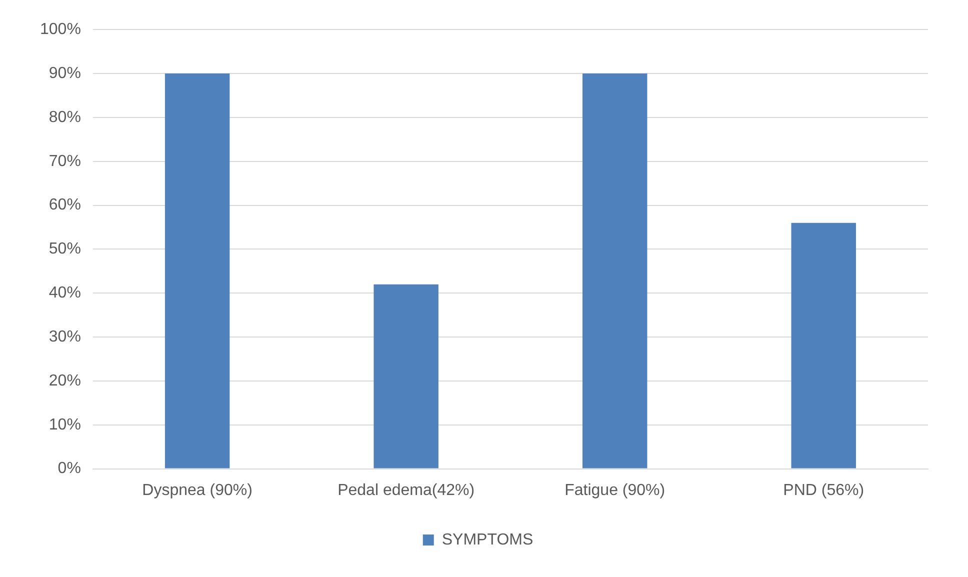  Describe the element at coordinates (64, 205) in the screenshot. I see `y-tick-label: 60%` at that location.